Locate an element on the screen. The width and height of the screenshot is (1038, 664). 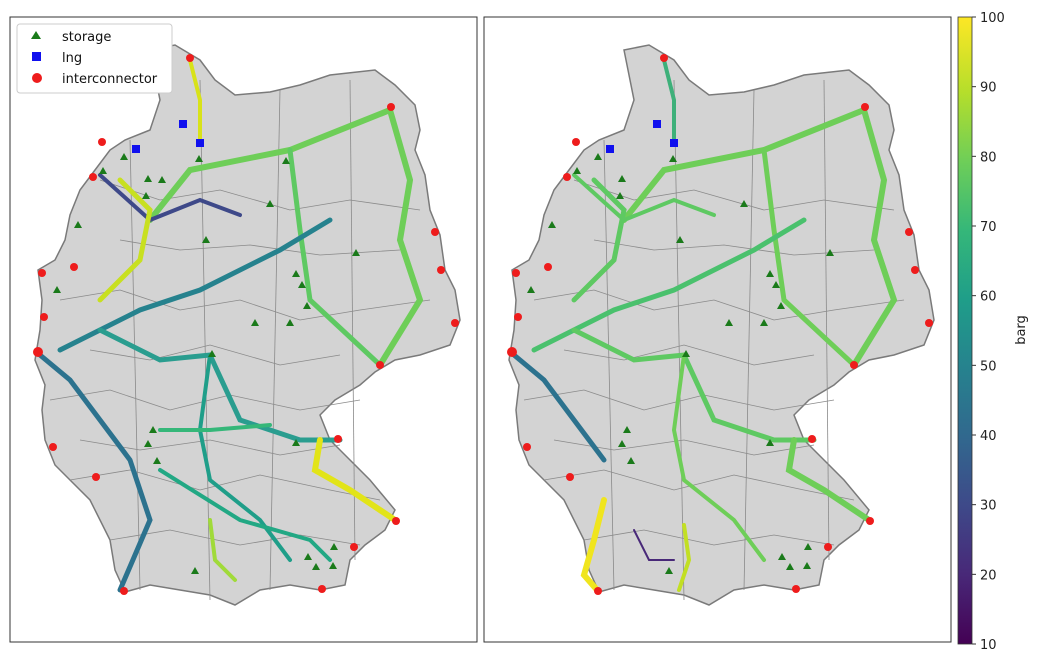
legend: storage lng interconnector is located at coordinates (94, 58).